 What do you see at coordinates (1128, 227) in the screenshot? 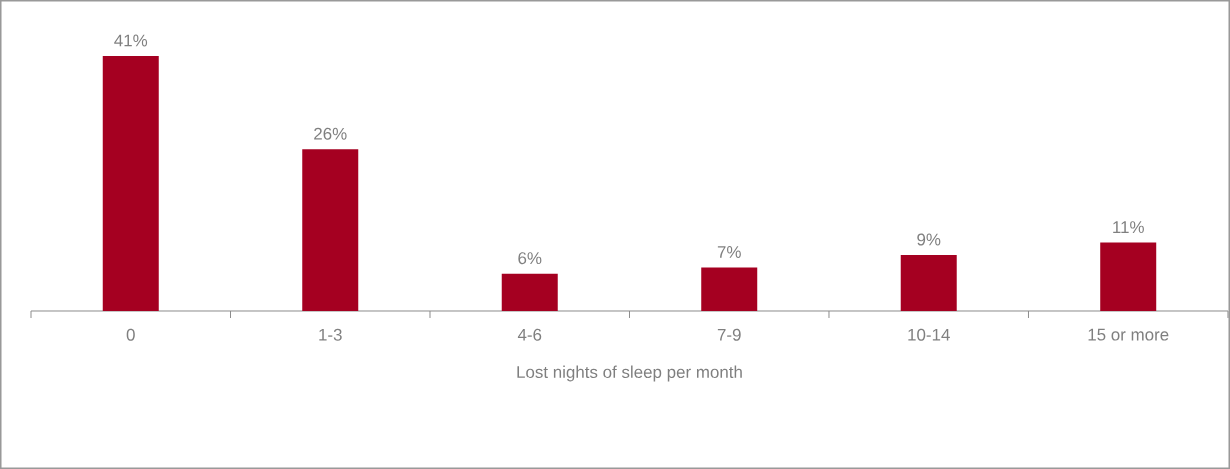
I see `data-label: 11%` at bounding box center [1128, 227].